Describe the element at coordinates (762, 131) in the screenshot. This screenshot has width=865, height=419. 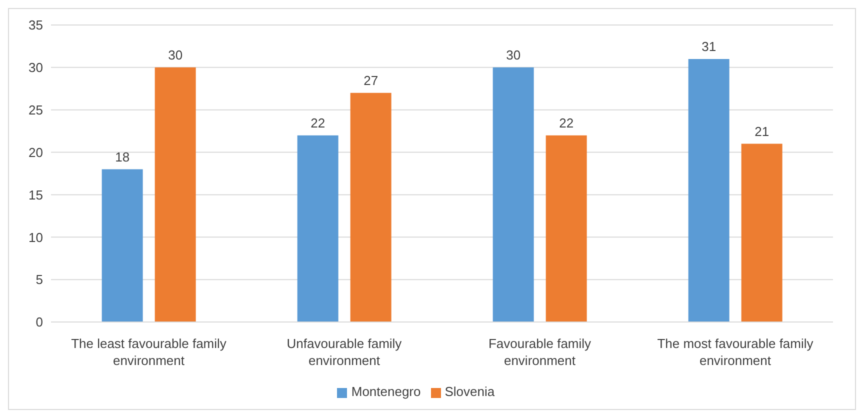
I see `data-label: 21` at that location.